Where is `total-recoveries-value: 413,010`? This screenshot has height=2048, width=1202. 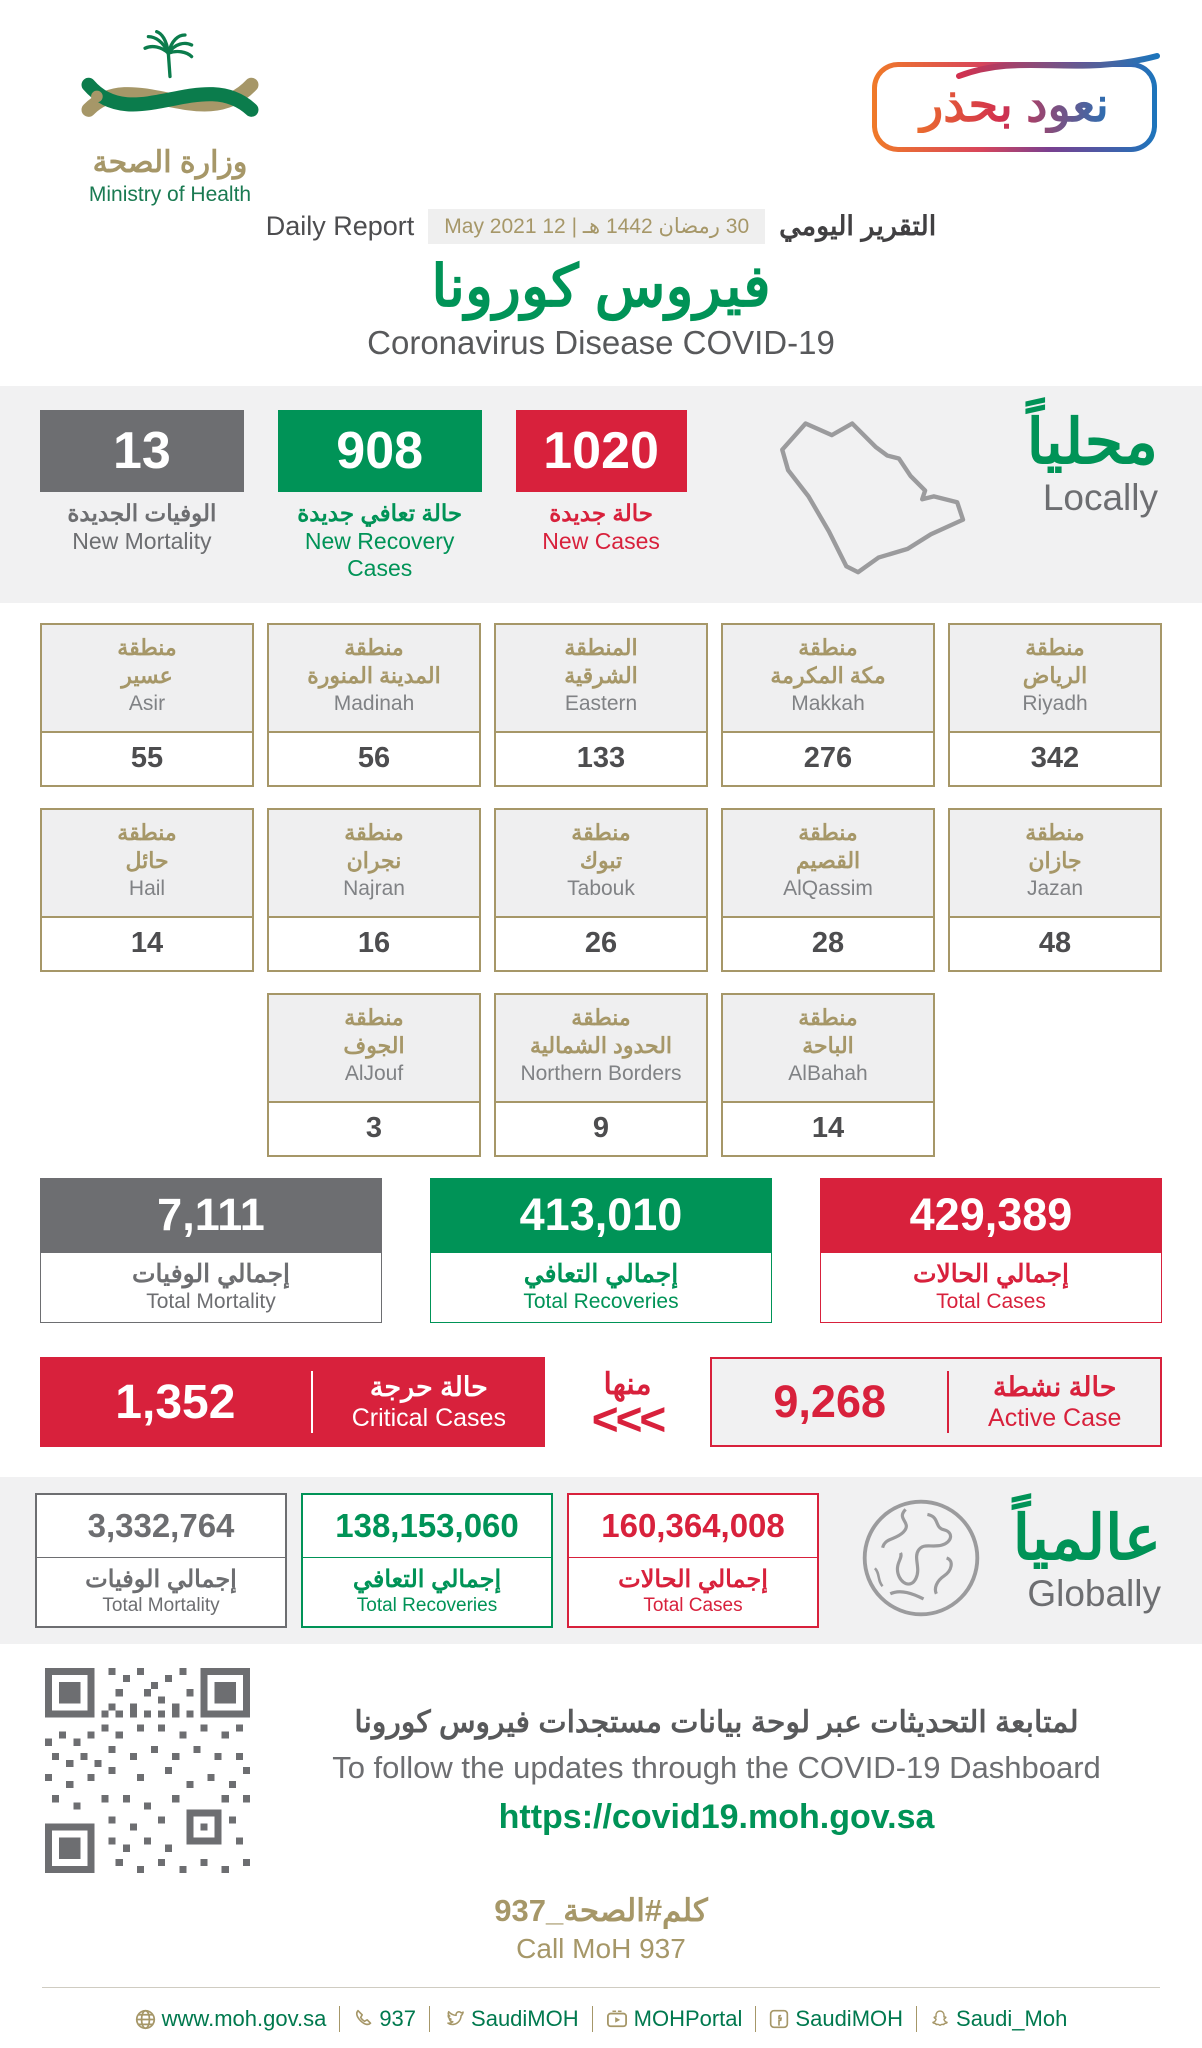 total-recoveries-value: 413,010 is located at coordinates (601, 1216).